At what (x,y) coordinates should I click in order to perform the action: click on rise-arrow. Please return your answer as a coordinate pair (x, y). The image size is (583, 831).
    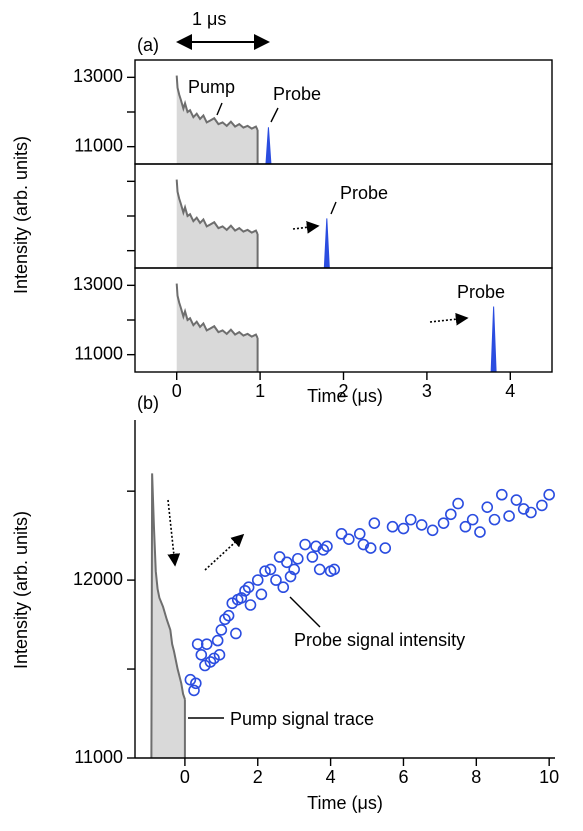
    Looking at the image, I should click on (224, 552).